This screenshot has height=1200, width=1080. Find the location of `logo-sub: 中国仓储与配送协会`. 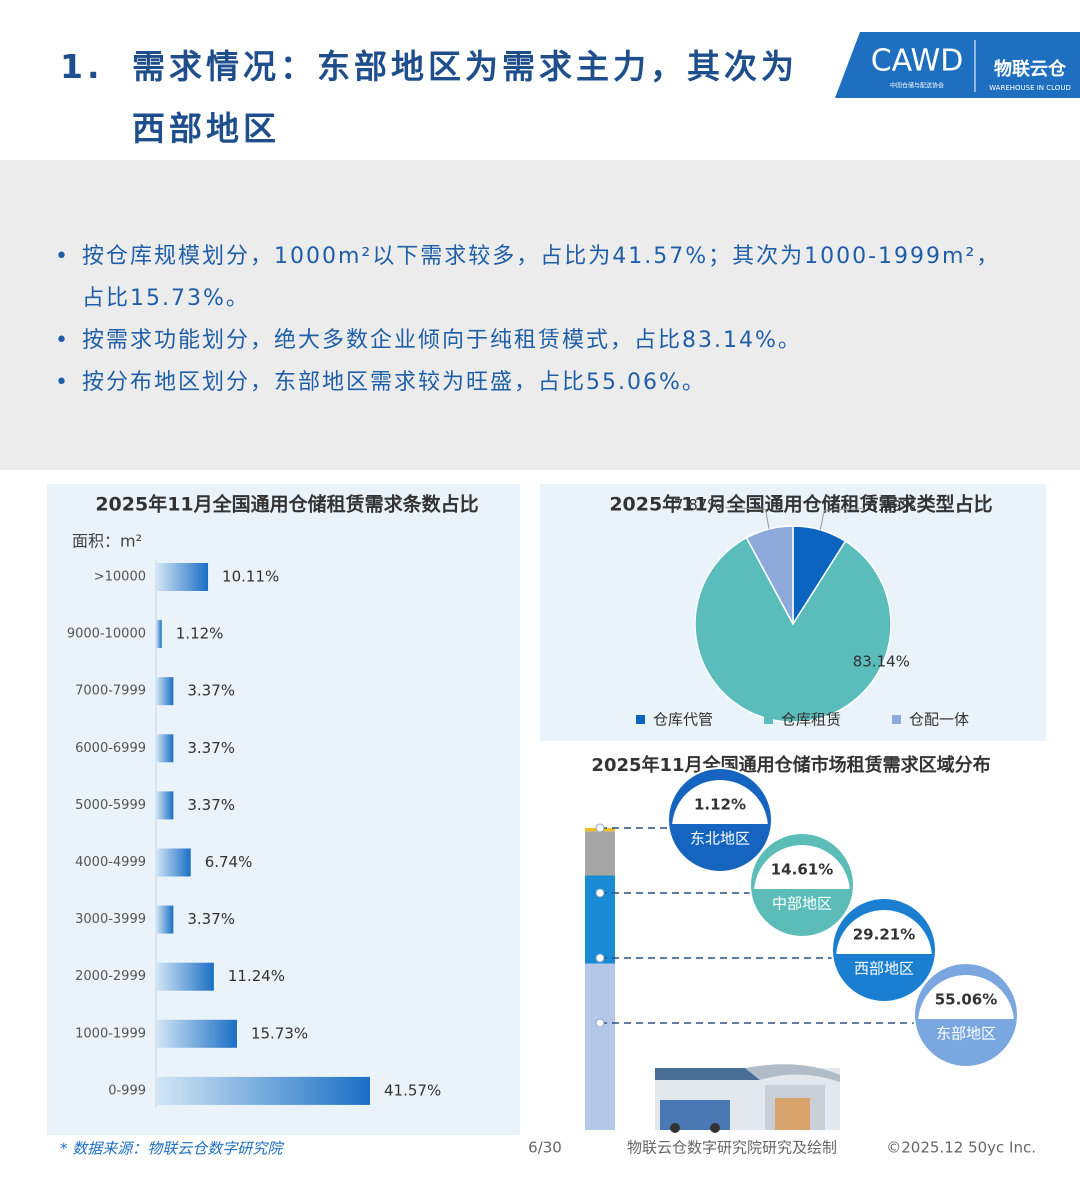

logo-sub: 中国仓储与配送协会 is located at coordinates (917, 86).